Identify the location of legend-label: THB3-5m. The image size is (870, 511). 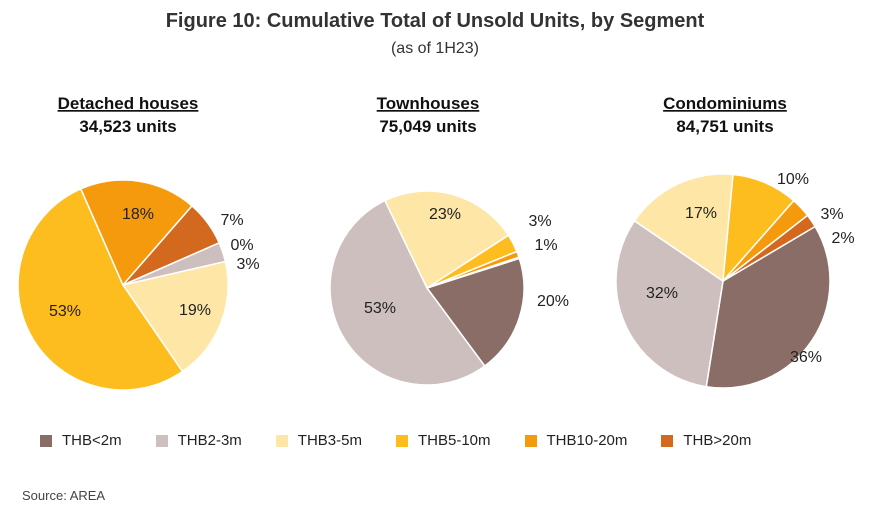
(329, 440).